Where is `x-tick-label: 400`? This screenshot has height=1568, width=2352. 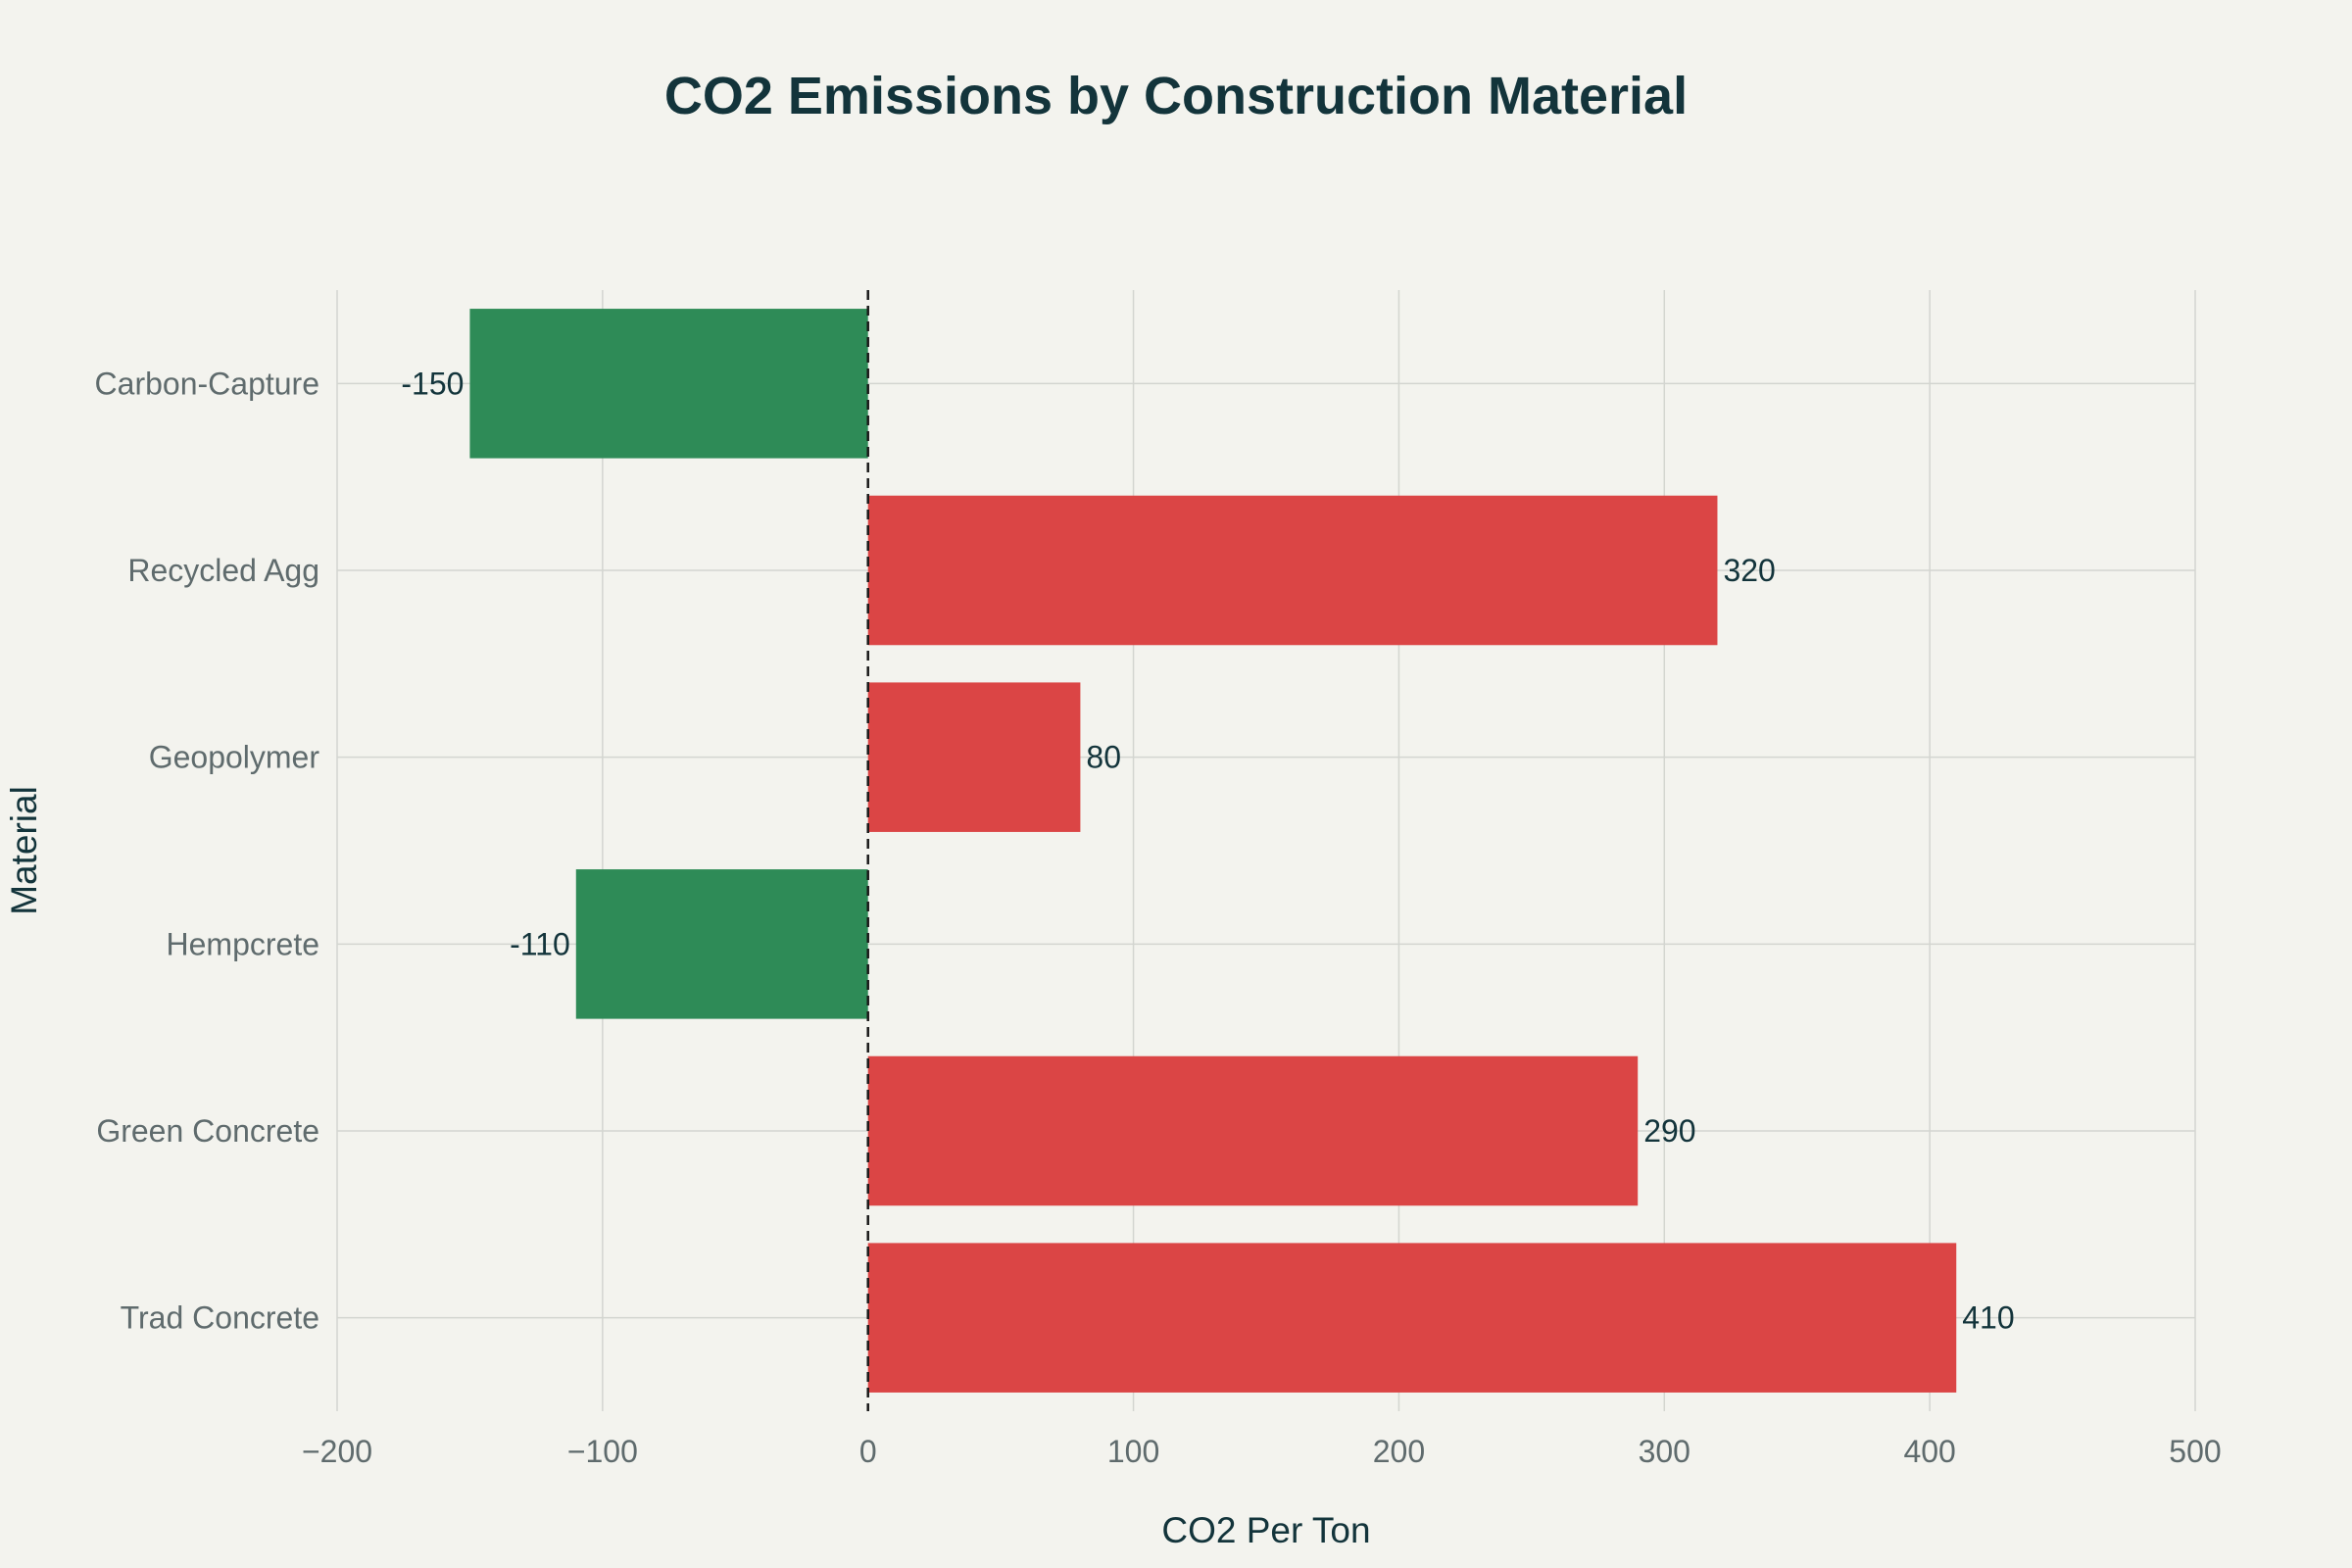
x-tick-label: 400 is located at coordinates (1929, 1451).